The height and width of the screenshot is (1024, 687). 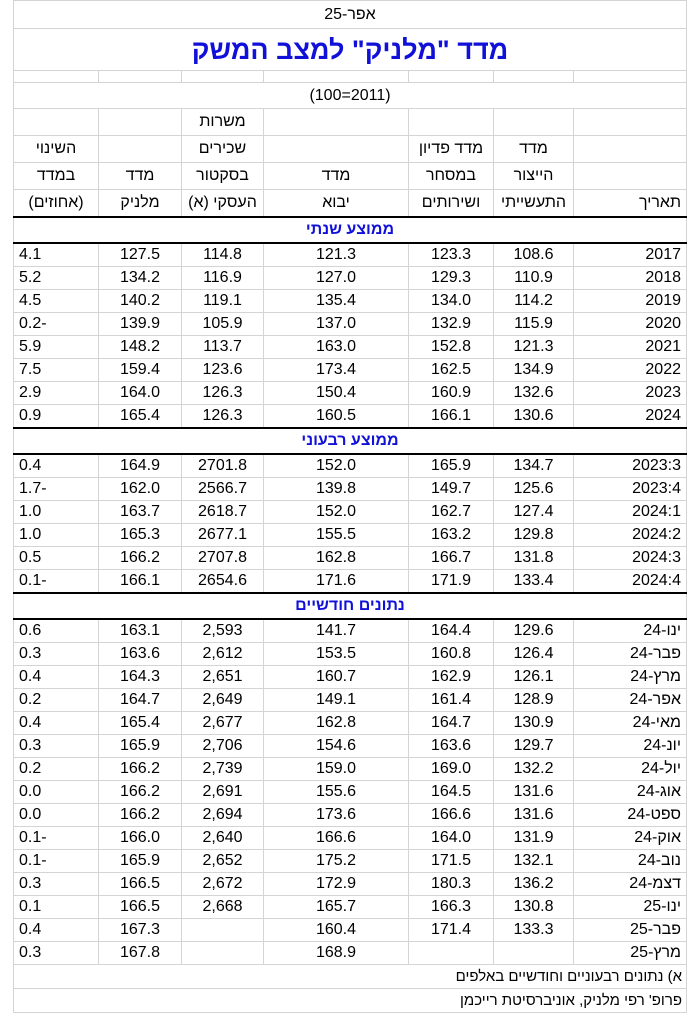 I want to click on value: -0.1, so click(x=56, y=838).